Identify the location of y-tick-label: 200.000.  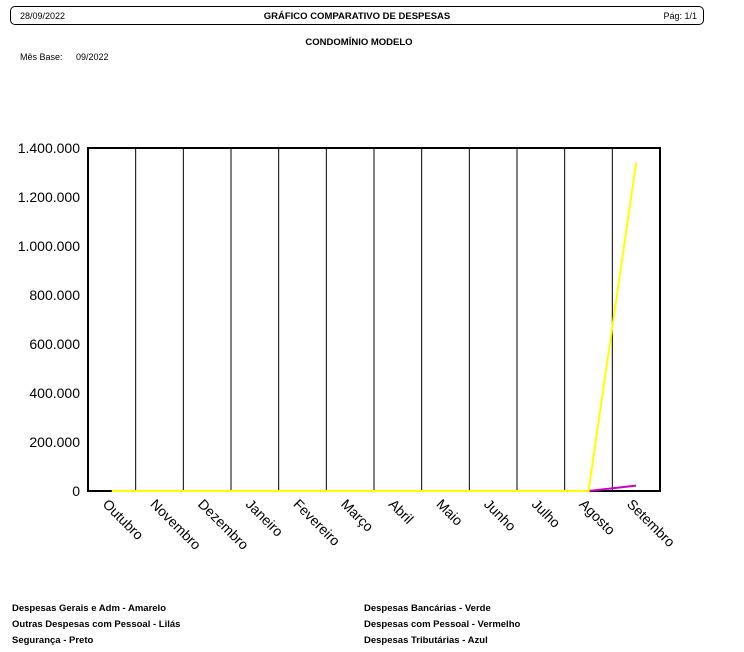
(54, 442).